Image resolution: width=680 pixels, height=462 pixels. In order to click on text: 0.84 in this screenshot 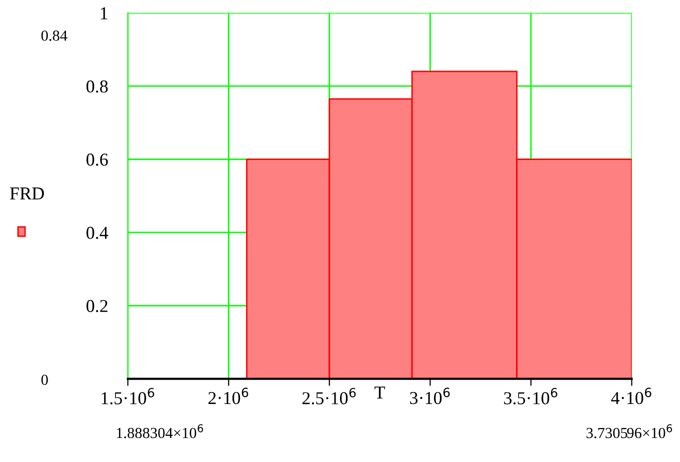, I will do `click(54, 35)`.